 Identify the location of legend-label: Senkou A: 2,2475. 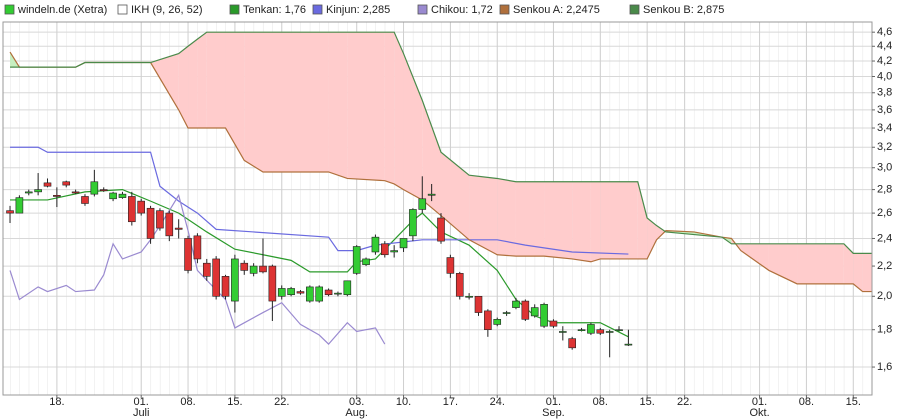
(556, 10).